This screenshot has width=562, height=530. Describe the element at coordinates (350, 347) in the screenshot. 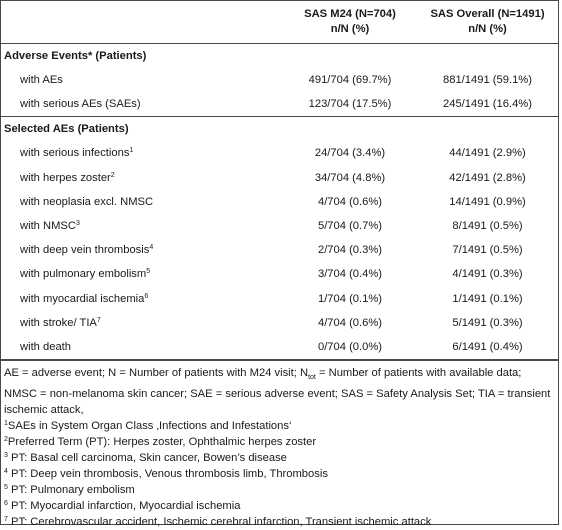

I see `sas-m24-value: 0/704 (0.0%)` at that location.